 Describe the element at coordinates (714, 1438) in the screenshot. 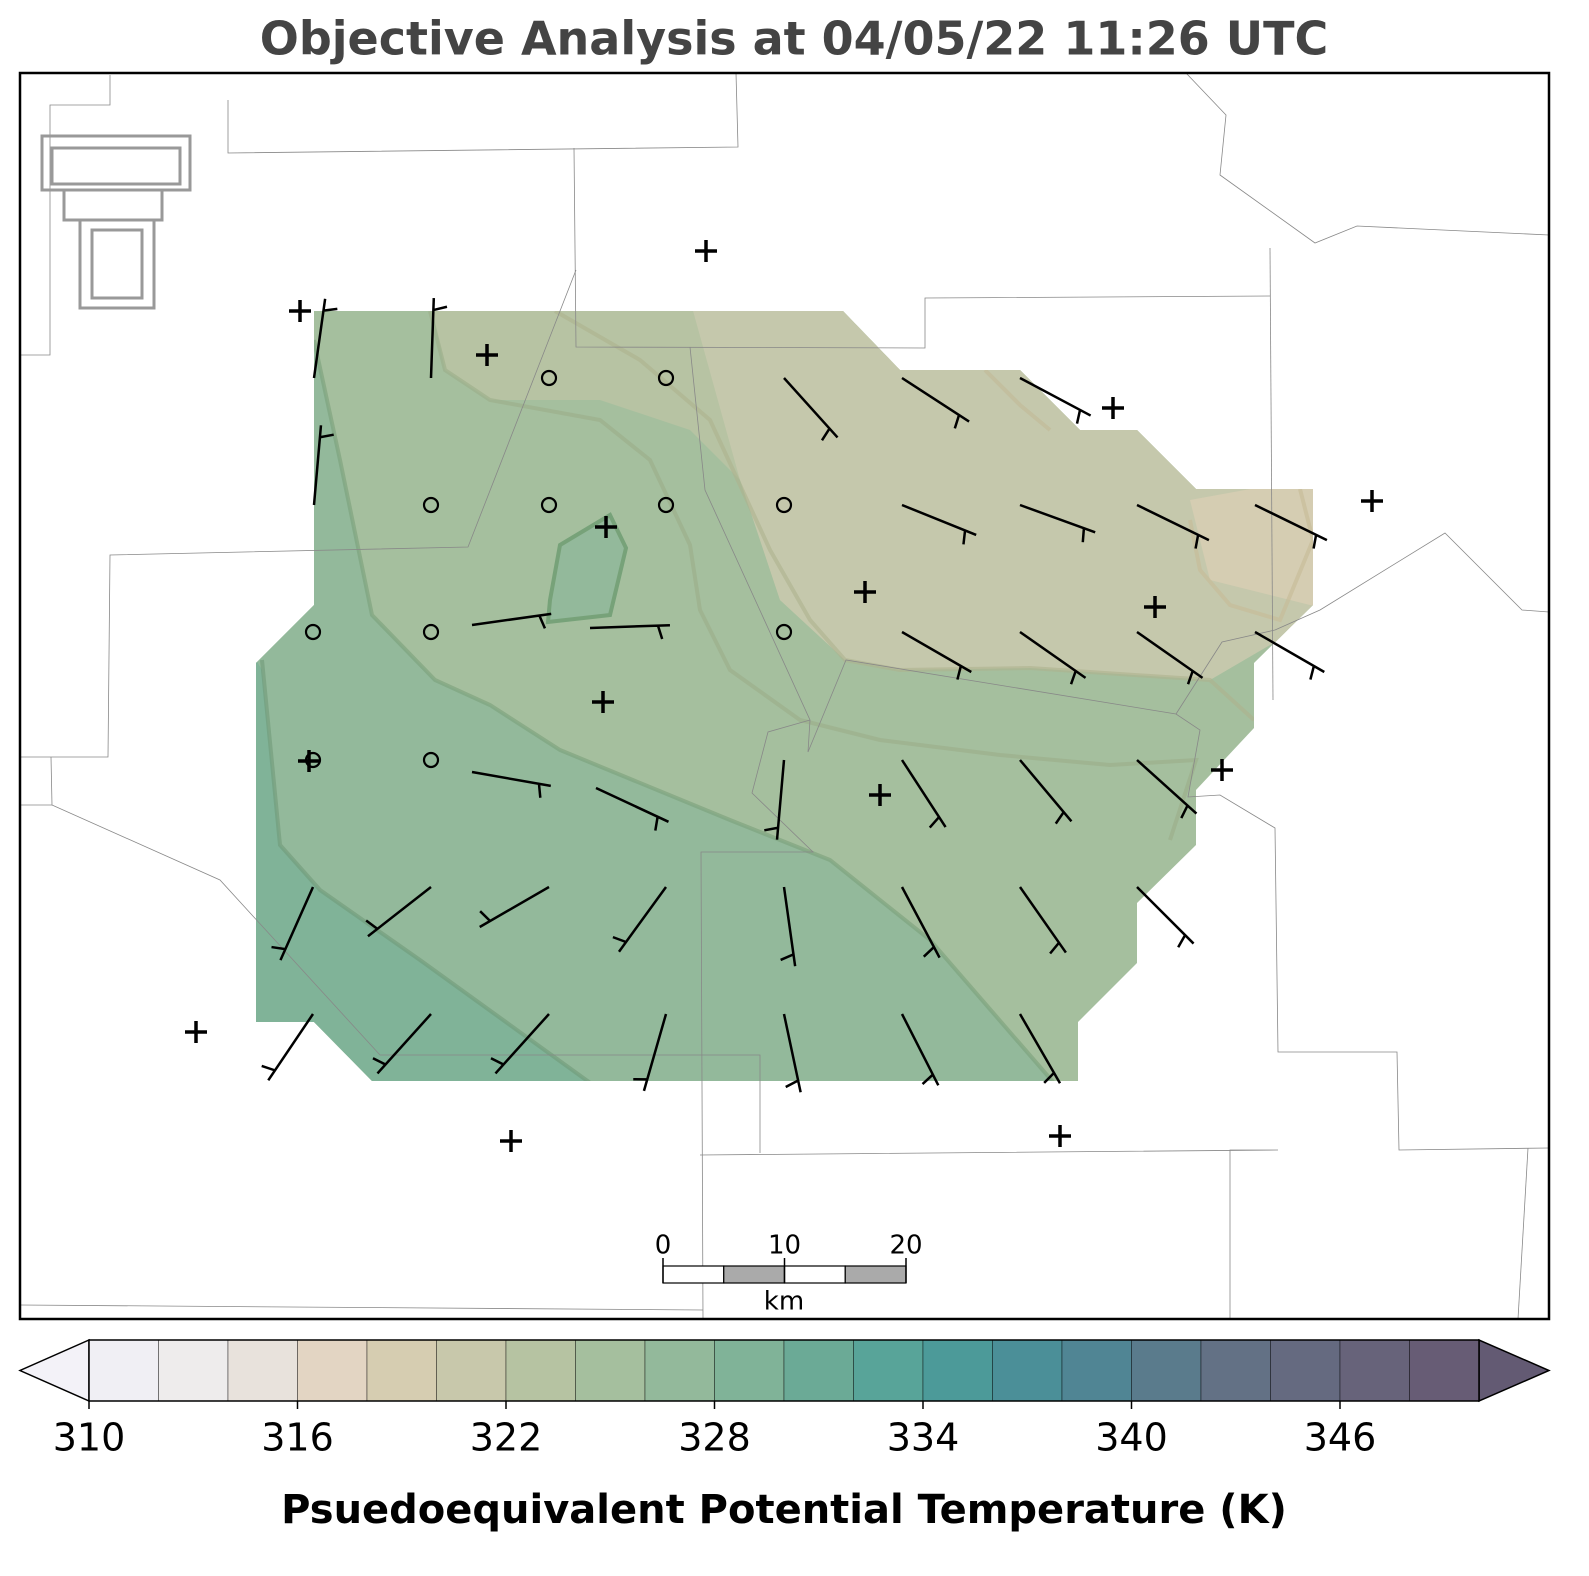

I see `colorbar-tick-label: 328` at that location.